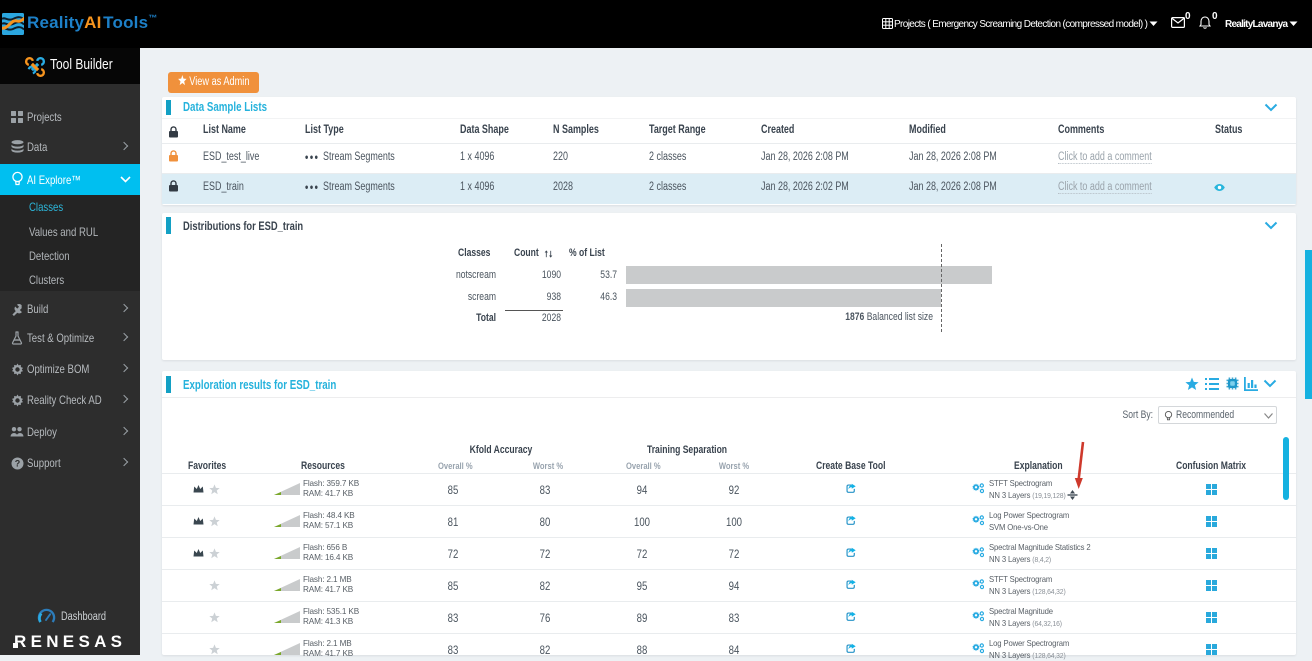 This screenshot has height=661, width=1312. I want to click on svg-text: RENESAS, so click(68, 641).